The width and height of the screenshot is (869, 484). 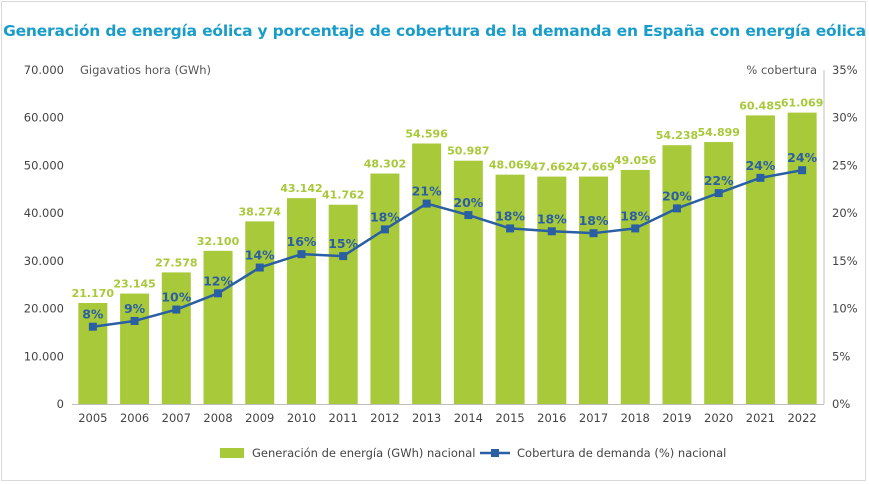 What do you see at coordinates (510, 165) in the screenshot?
I see `bar-value-label: 48.069` at bounding box center [510, 165].